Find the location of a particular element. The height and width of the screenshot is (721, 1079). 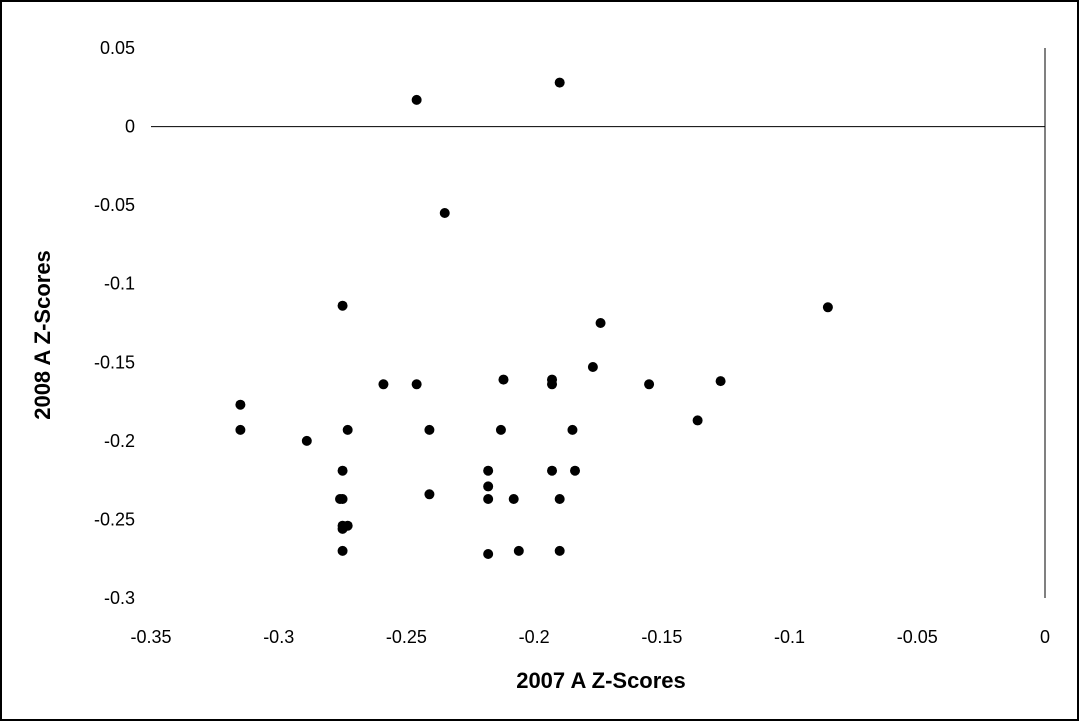

y-tick-label: -0.15 is located at coordinates (114, 362).